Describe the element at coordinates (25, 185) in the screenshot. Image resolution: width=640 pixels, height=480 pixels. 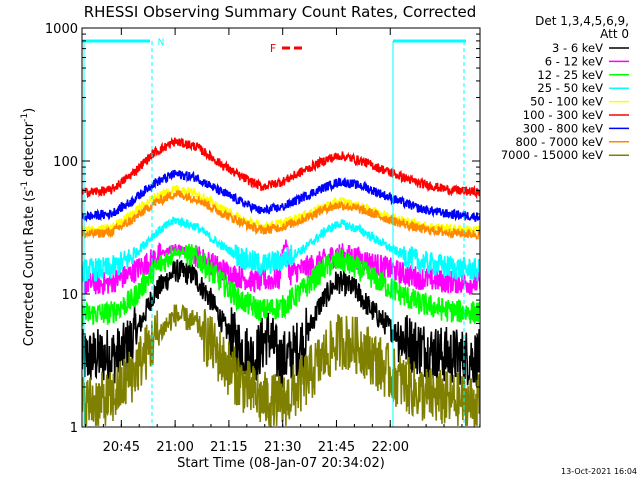
I see `y-axis-label-sup-1: -1` at that location.